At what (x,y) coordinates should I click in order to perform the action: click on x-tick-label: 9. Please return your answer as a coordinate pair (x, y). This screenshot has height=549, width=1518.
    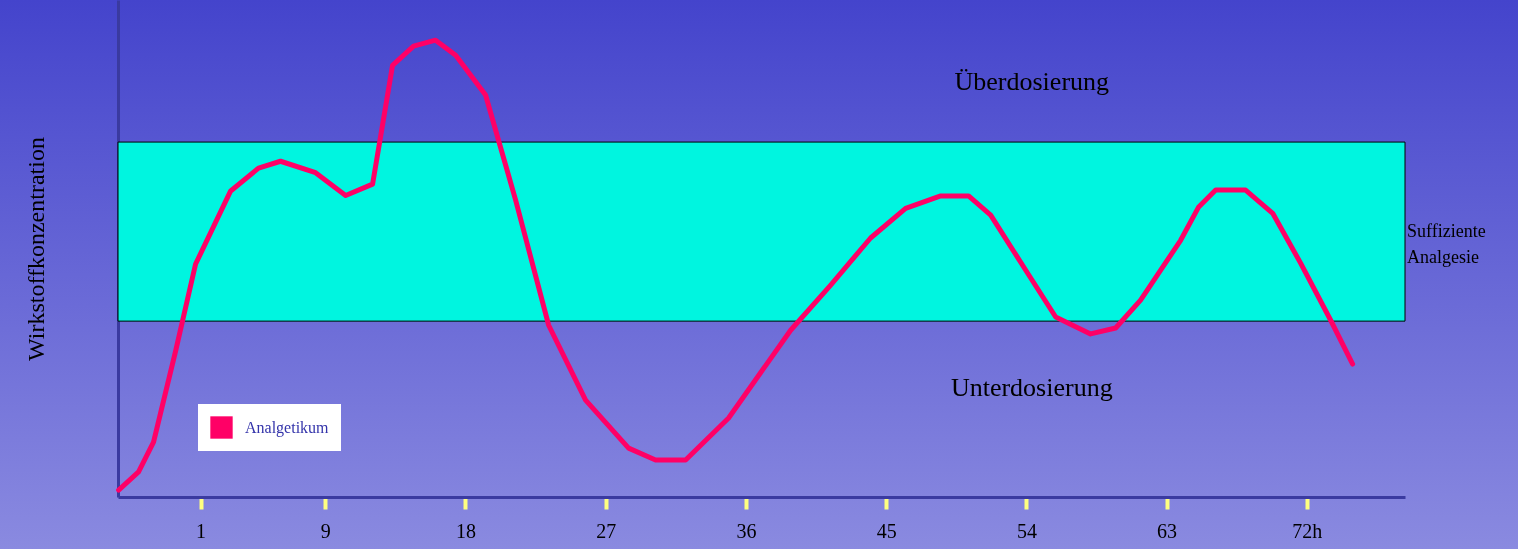
    Looking at the image, I should click on (325, 530).